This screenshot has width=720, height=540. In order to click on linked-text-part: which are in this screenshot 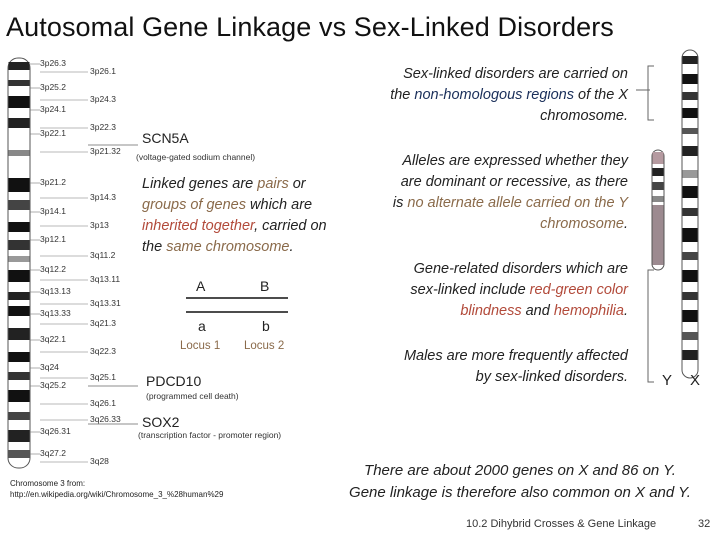, I will do `click(279, 205)`.